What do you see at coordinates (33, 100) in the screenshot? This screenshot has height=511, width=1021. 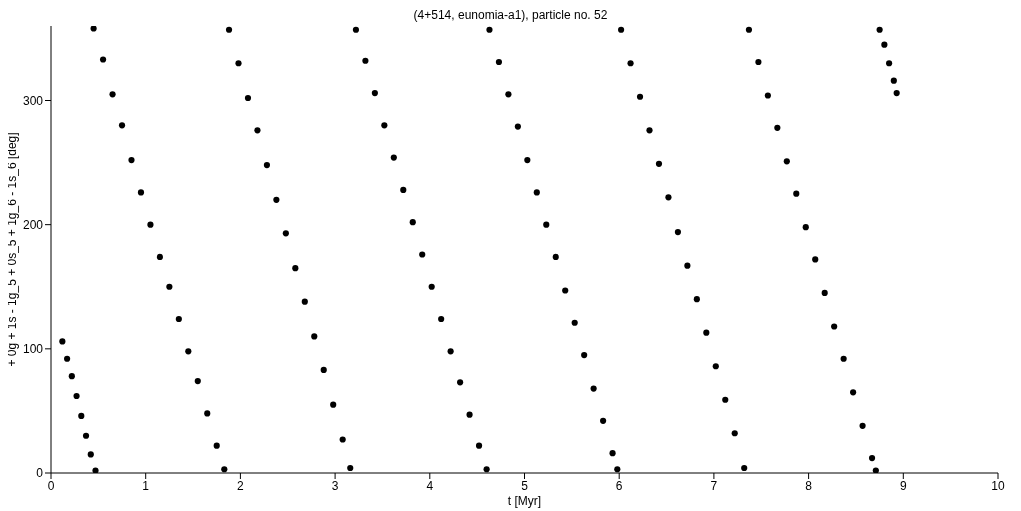 I see `y-tick-label: 300` at bounding box center [33, 100].